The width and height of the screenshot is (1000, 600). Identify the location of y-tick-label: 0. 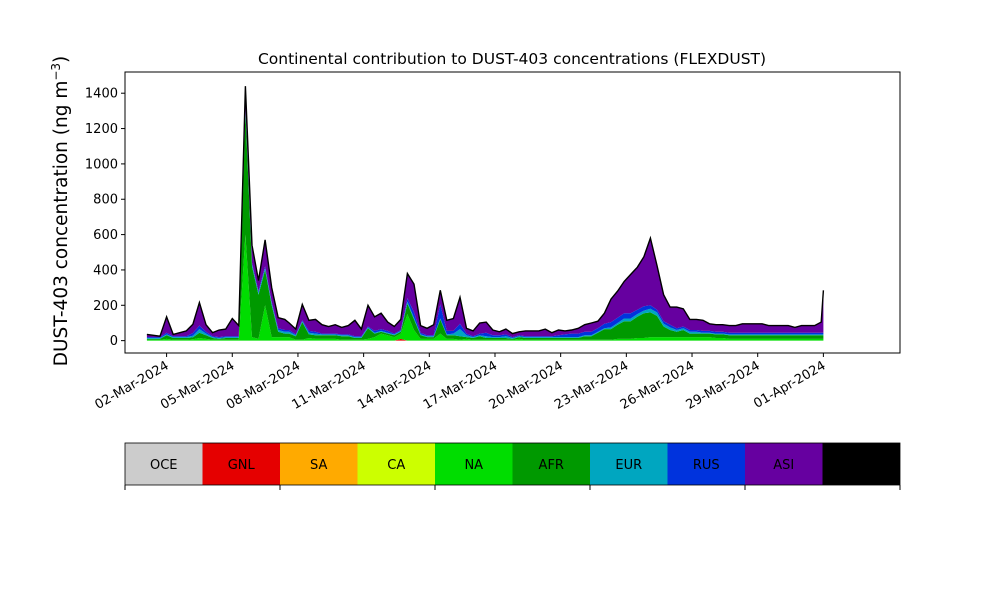
(114, 341).